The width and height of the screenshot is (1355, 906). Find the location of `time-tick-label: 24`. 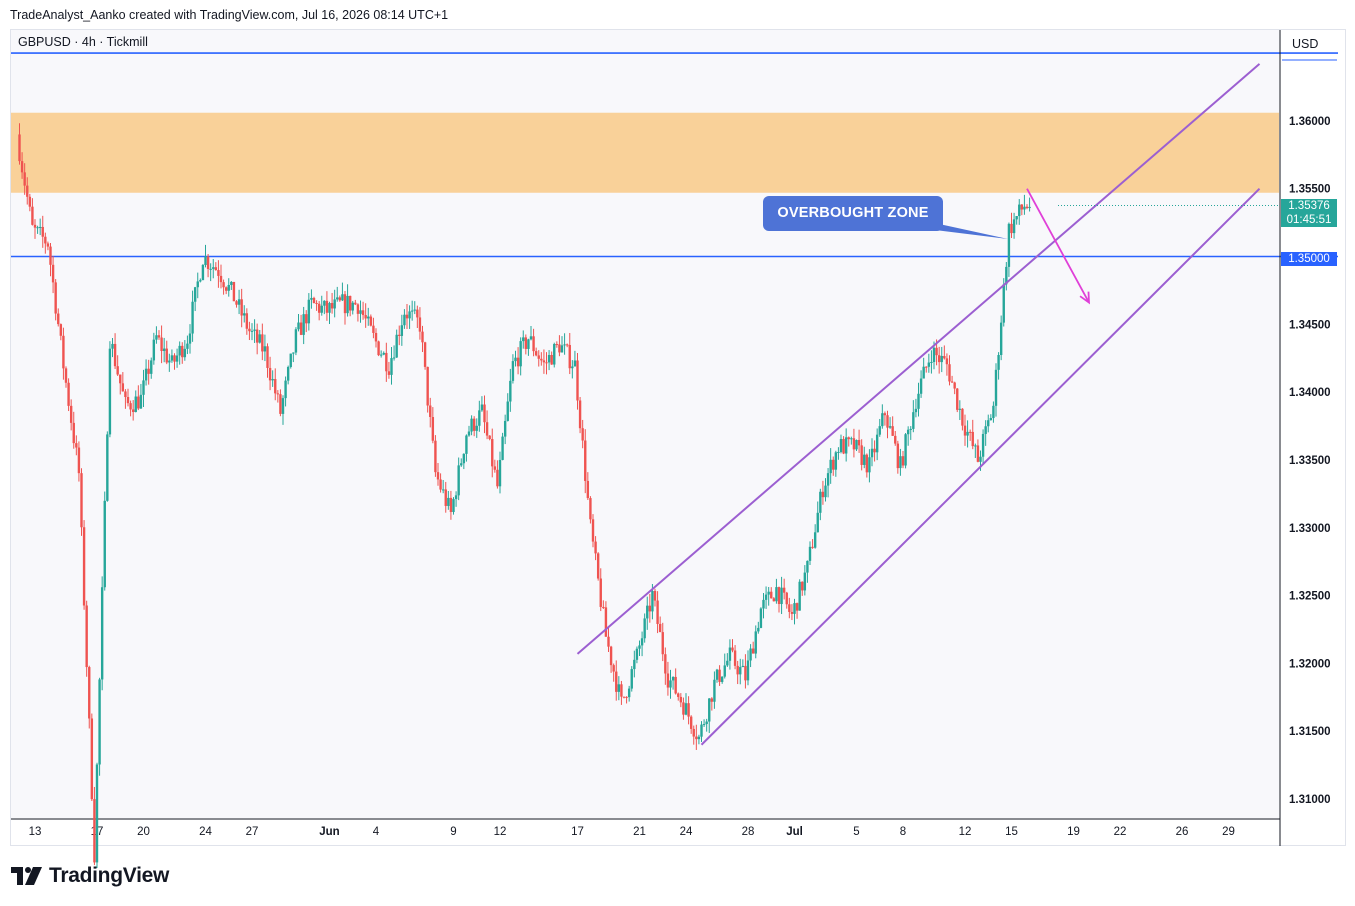

time-tick-label: 24 is located at coordinates (205, 832).